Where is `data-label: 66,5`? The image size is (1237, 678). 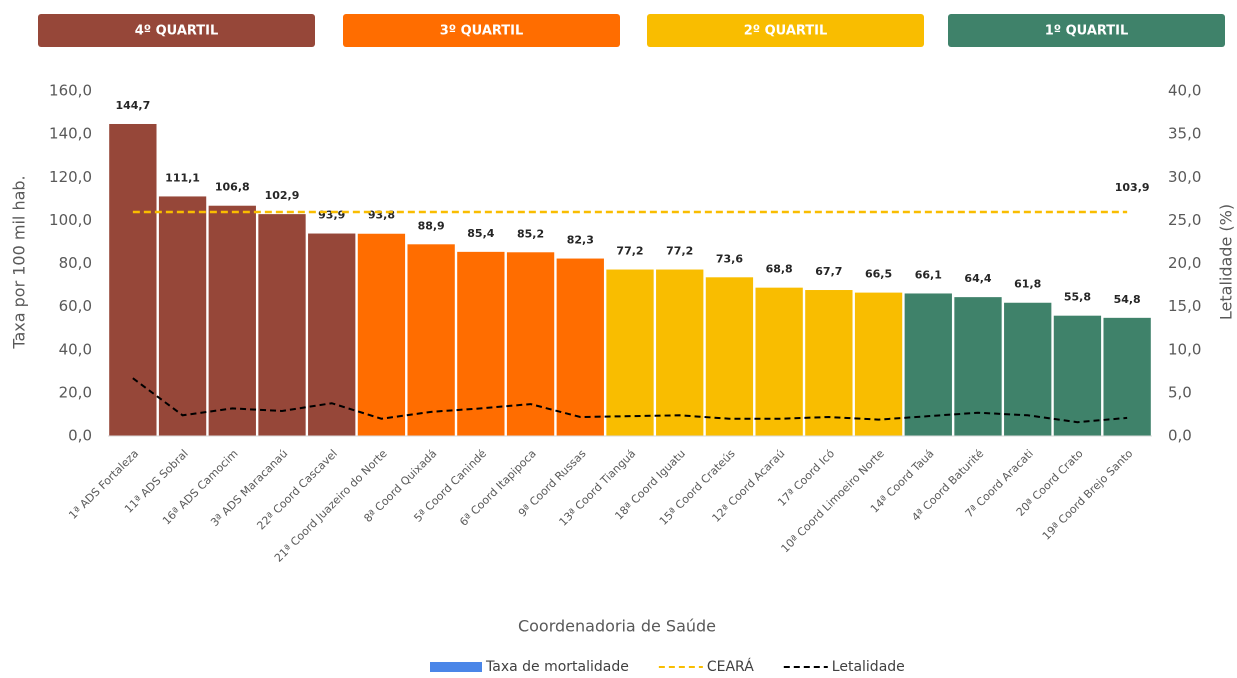
data-label: 66,5 is located at coordinates (878, 274).